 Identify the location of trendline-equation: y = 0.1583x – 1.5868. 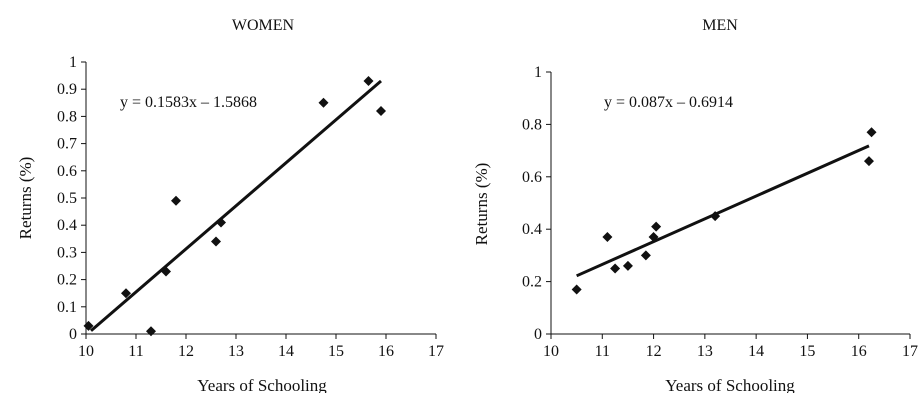
(188, 102).